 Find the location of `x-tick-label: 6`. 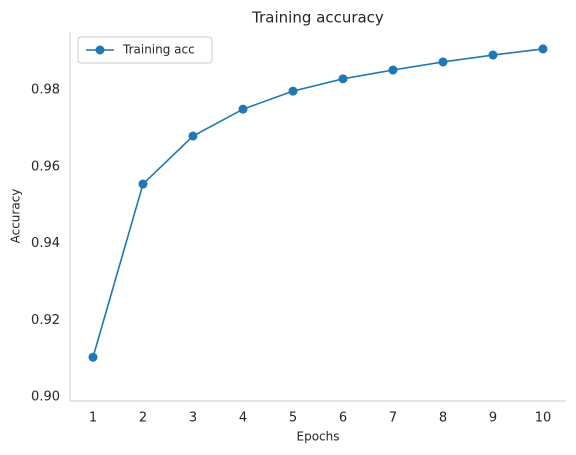

x-tick-label: 6 is located at coordinates (343, 418).